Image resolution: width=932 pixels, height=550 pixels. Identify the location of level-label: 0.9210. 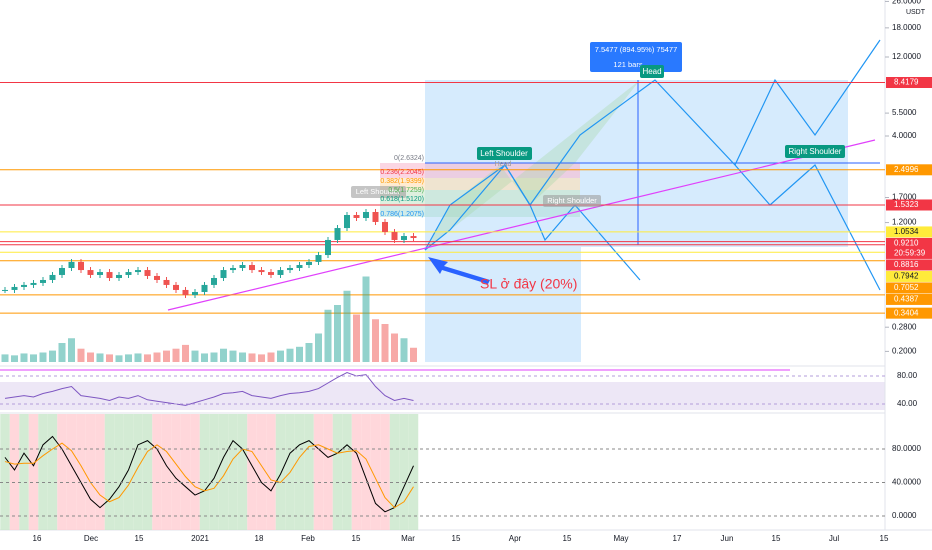
(906, 243).